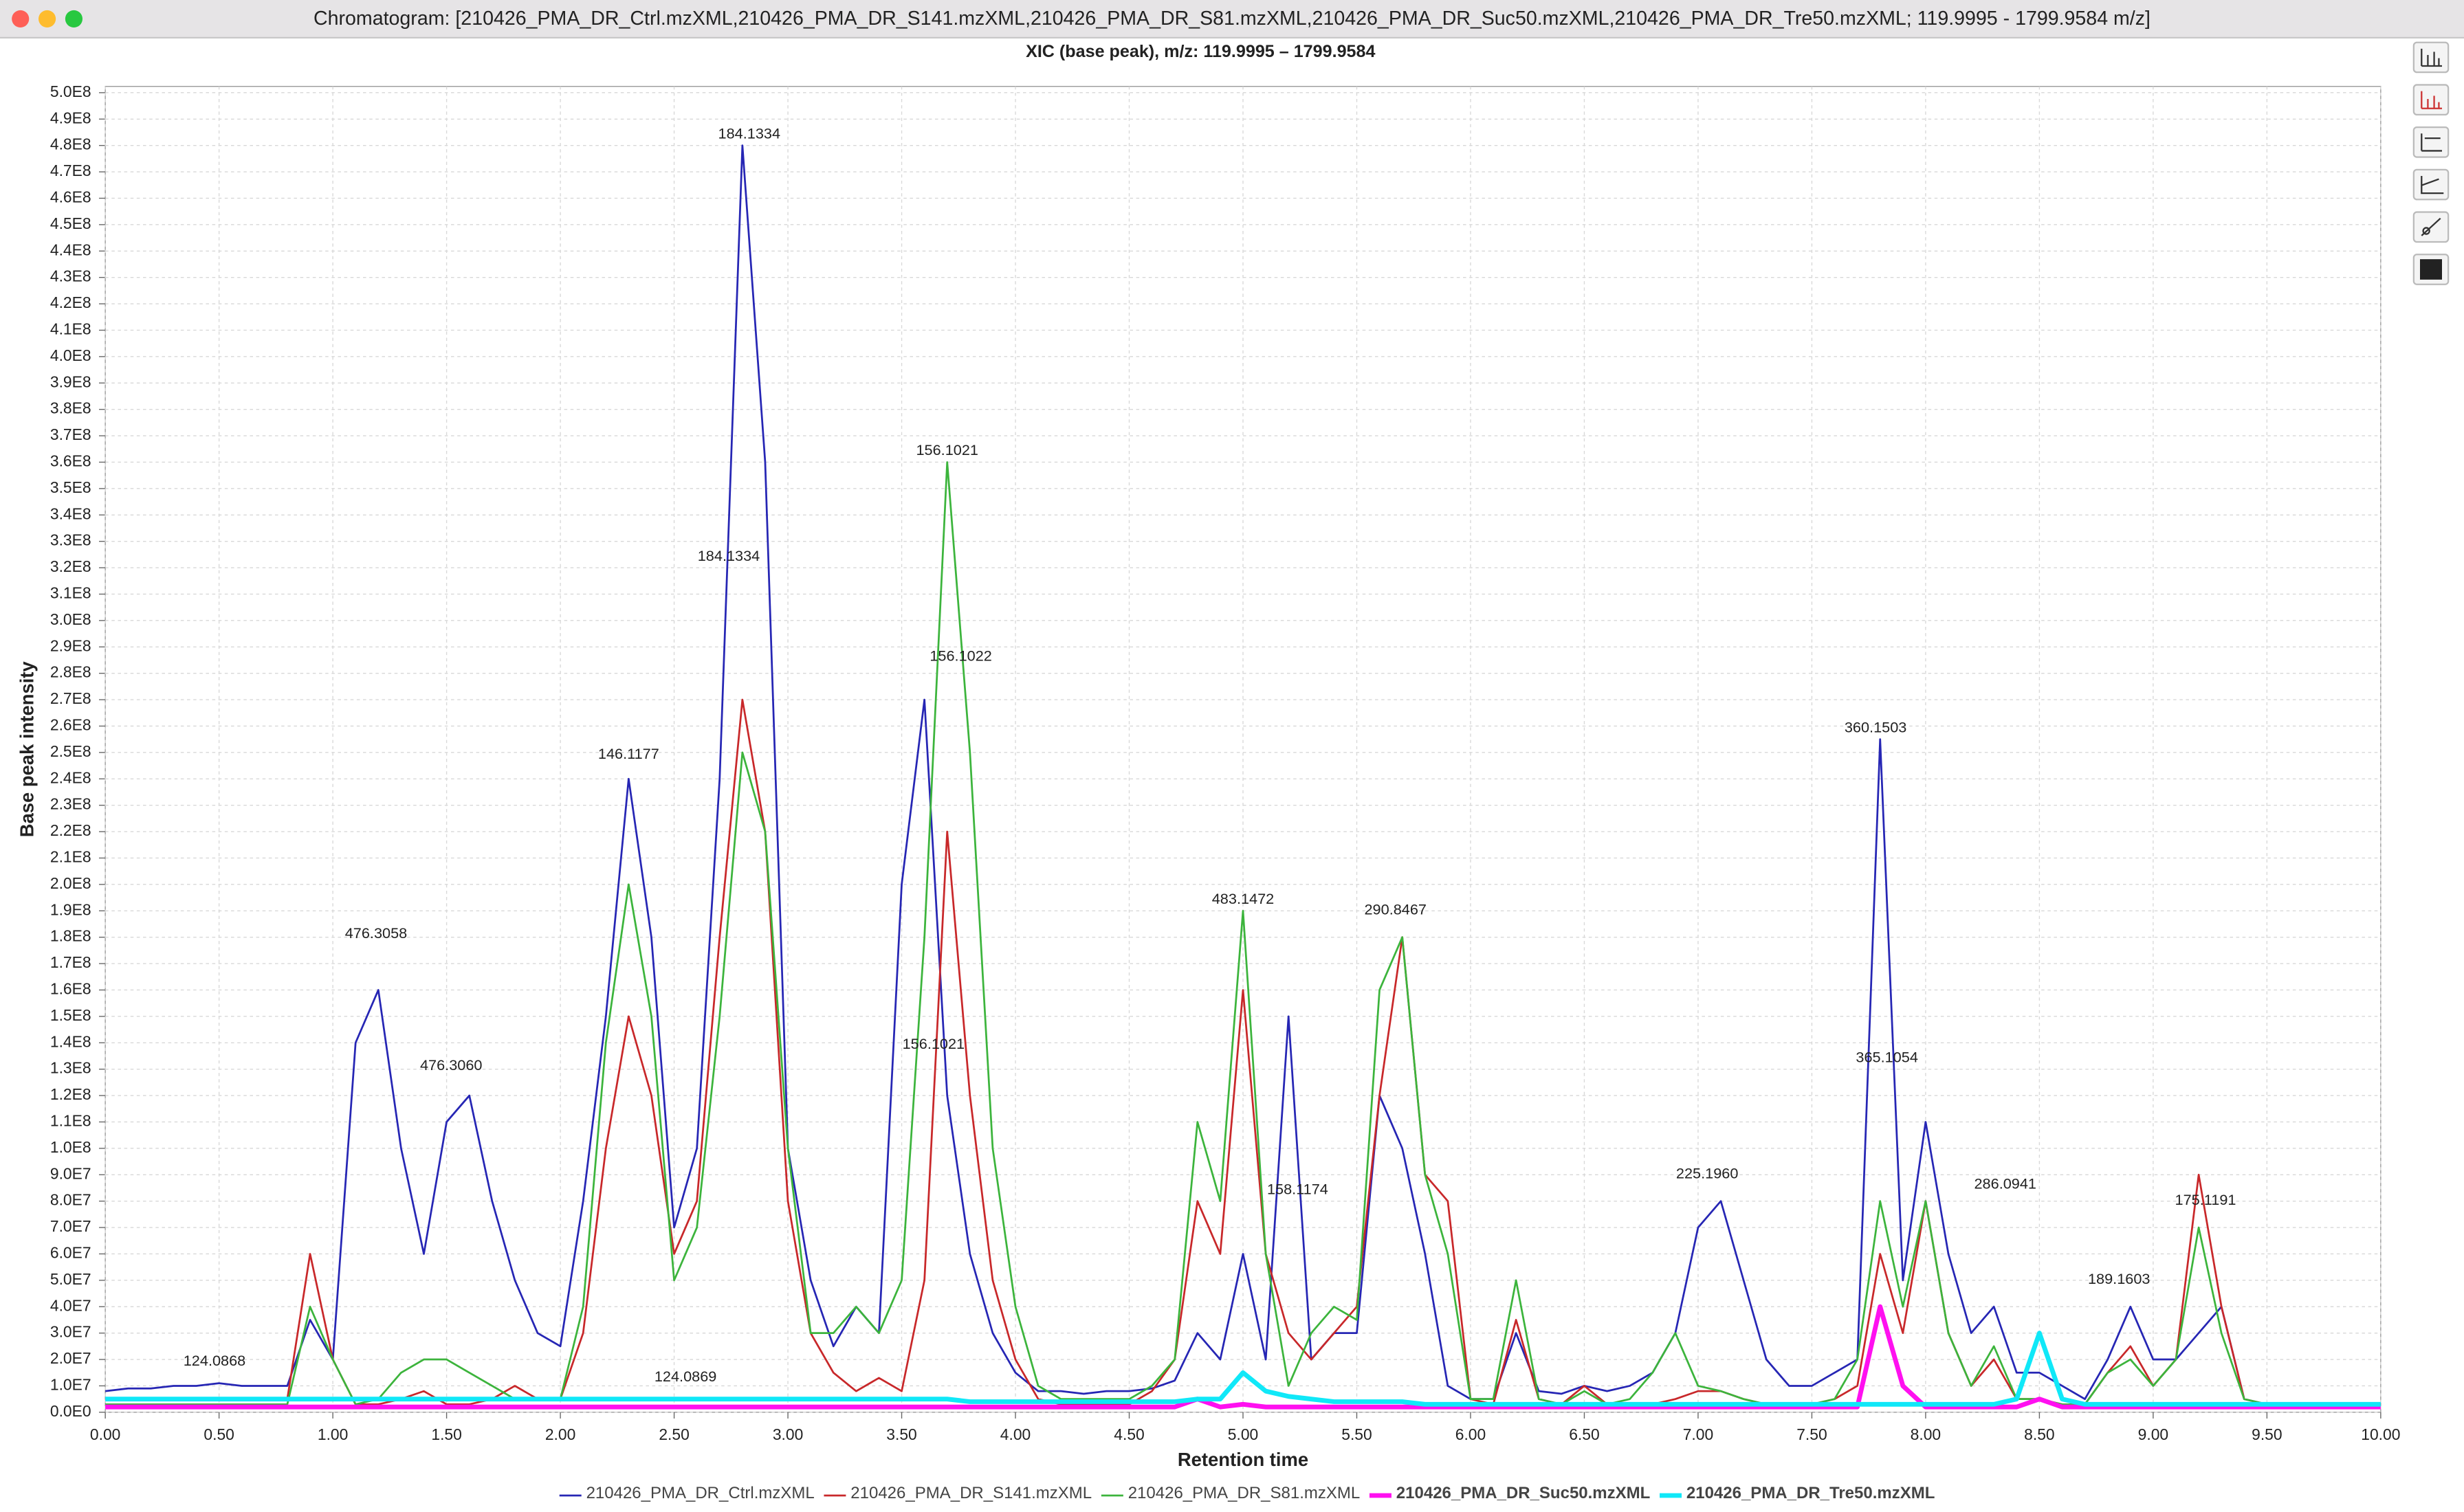 The width and height of the screenshot is (2464, 1512). I want to click on minimize-button, so click(47, 19).